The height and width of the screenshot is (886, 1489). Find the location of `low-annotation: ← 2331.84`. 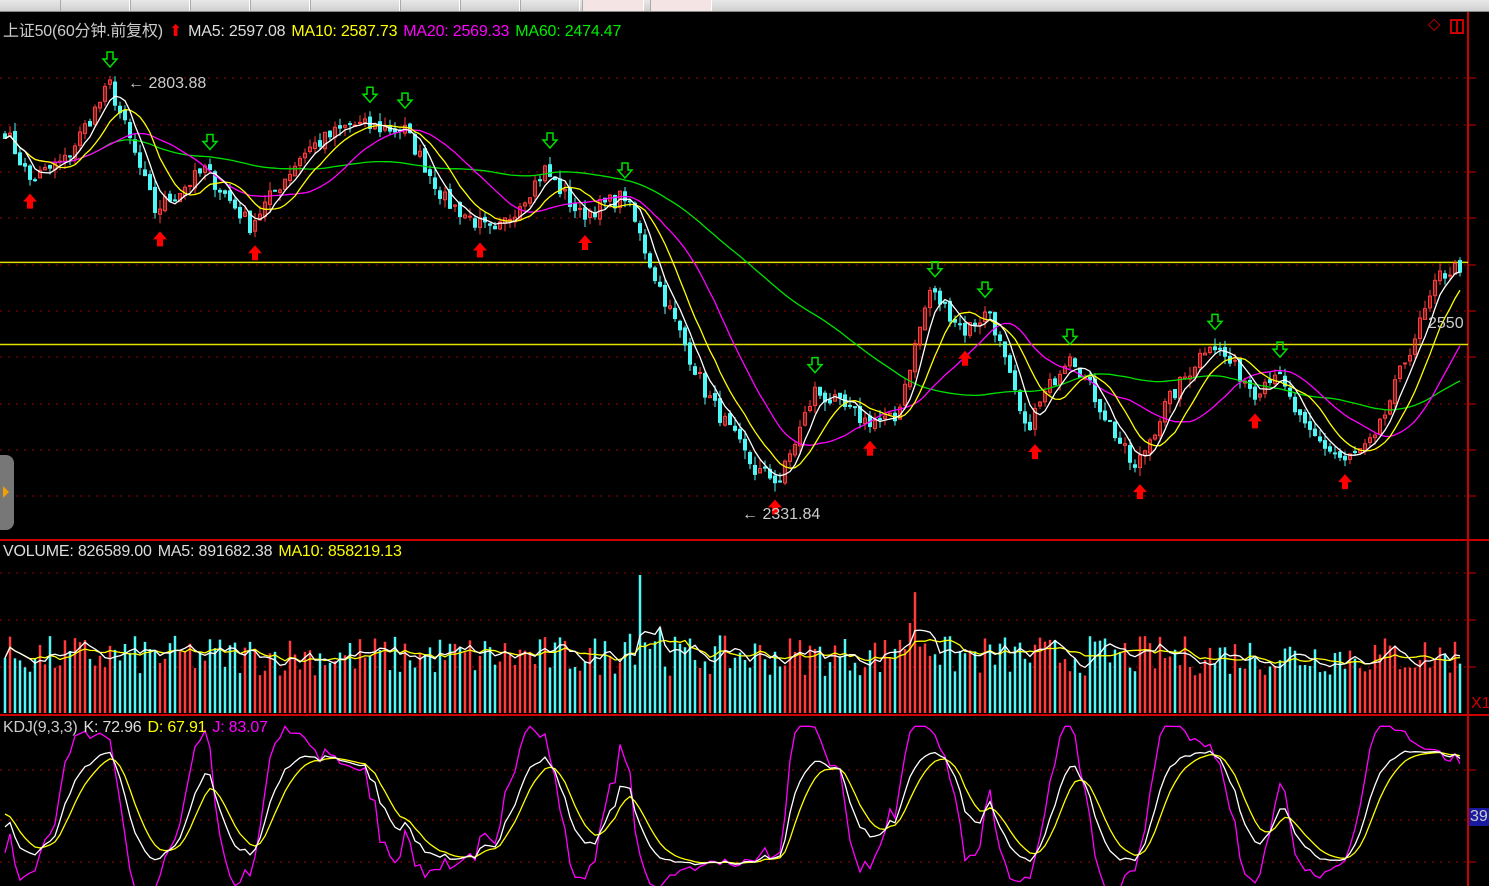

low-annotation: ← 2331.84 is located at coordinates (781, 514).